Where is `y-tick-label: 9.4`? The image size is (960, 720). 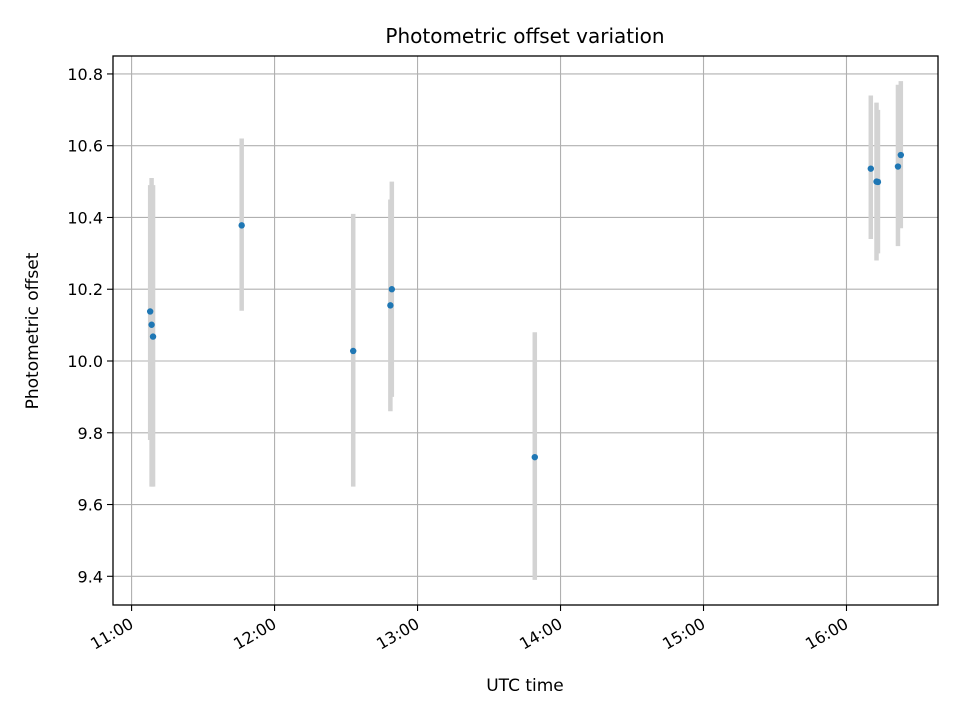
y-tick-label: 9.4 is located at coordinates (90, 576).